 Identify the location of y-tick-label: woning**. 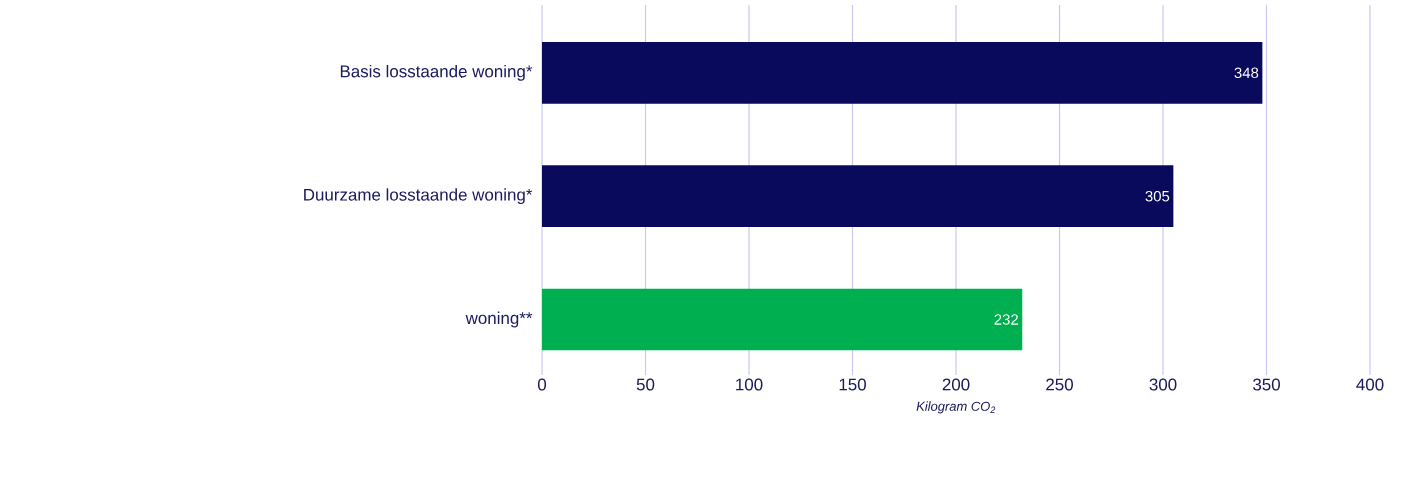
(499, 319).